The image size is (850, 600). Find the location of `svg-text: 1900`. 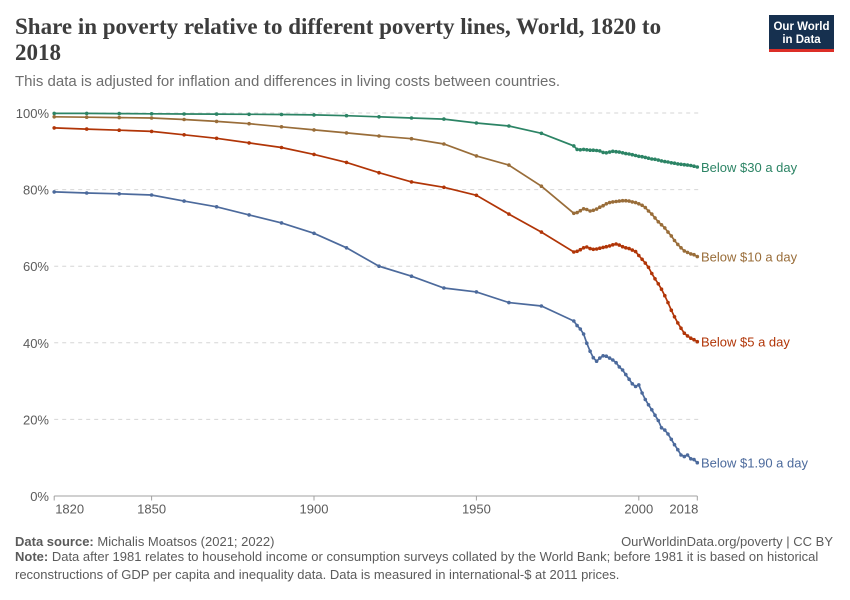

svg-text: 1900 is located at coordinates (314, 509).